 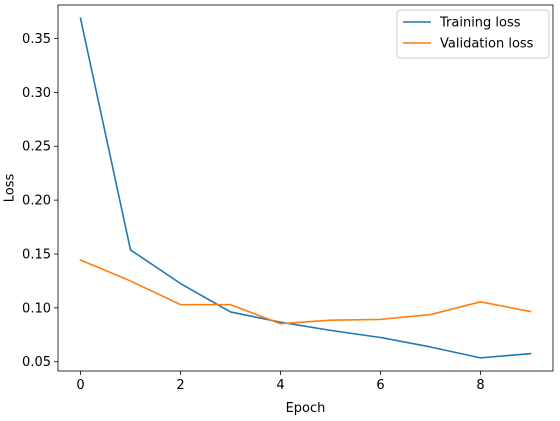 I want to click on y-axis-label: Loss, so click(x=10, y=188).